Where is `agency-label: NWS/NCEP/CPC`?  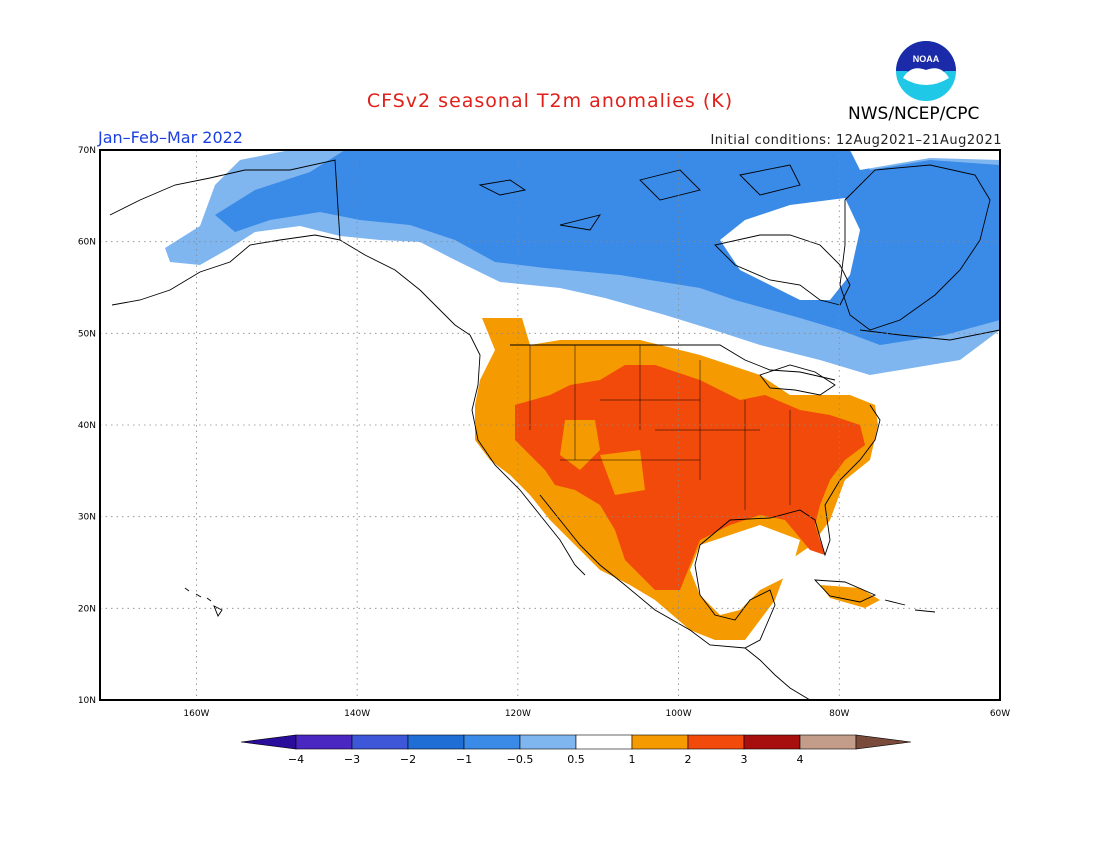 agency-label: NWS/NCEP/CPC is located at coordinates (914, 114).